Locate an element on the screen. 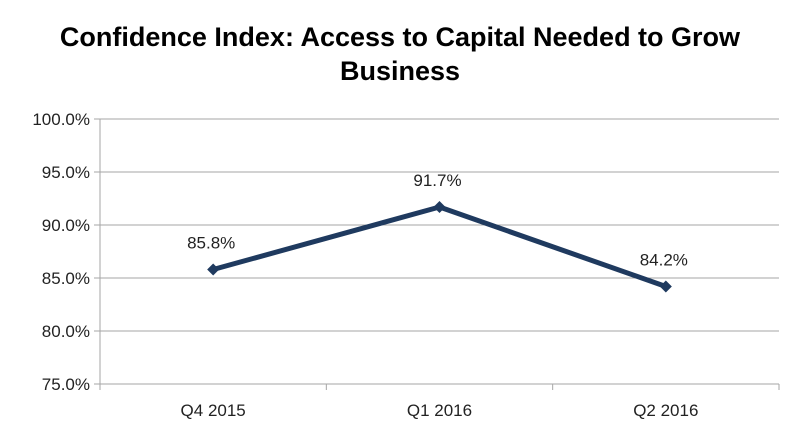 The height and width of the screenshot is (435, 800). y-tick-label: 80.0% is located at coordinates (66, 331).